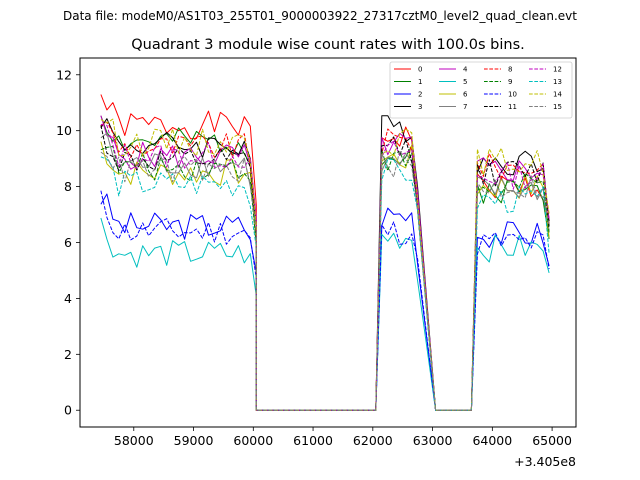 The image size is (640, 480). Describe the element at coordinates (557, 107) in the screenshot. I see `legend-label-15: 15` at that location.